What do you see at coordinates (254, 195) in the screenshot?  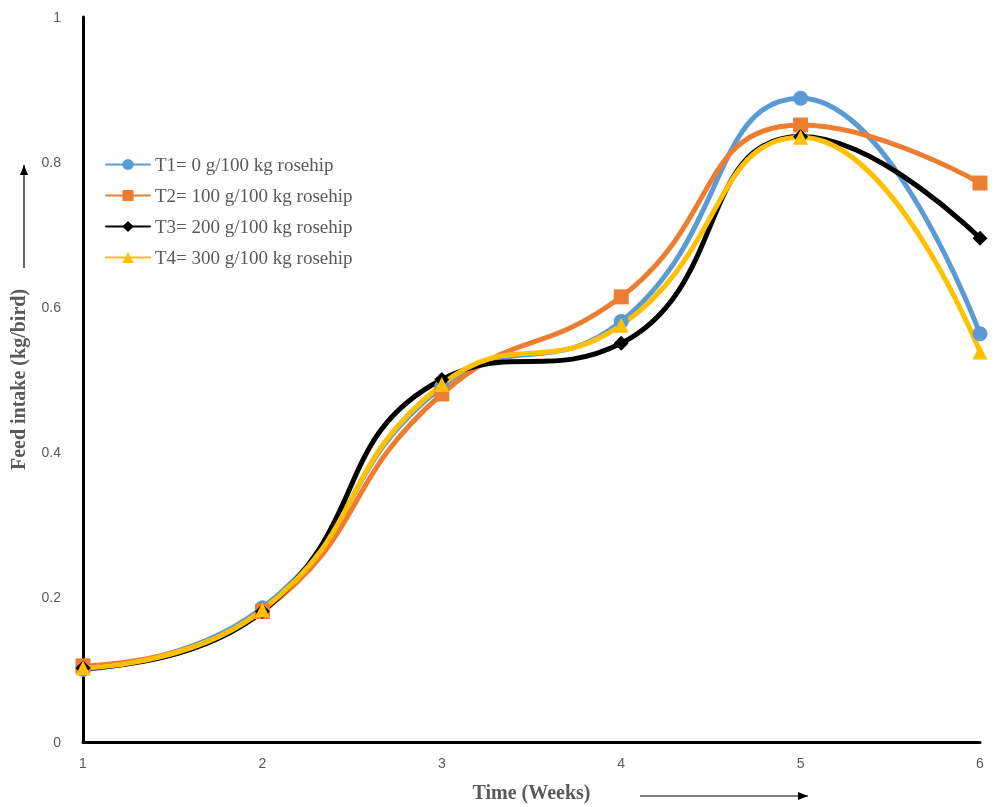 I see `legend-label: T2= 100 g/100 kg rosehip` at bounding box center [254, 195].